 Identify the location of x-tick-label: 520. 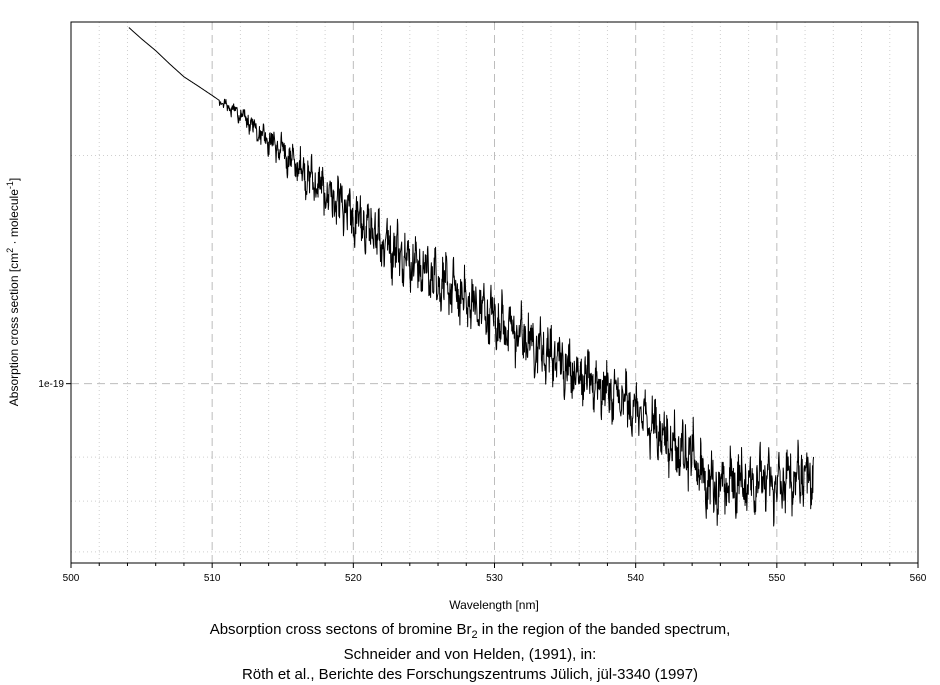
(353, 578).